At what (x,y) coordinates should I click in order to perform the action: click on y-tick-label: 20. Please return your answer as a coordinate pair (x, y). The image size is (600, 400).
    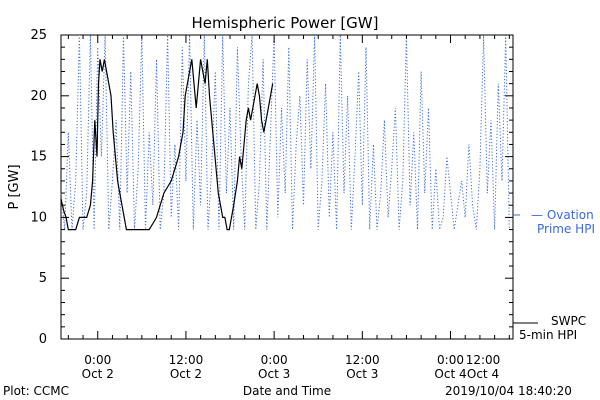
    Looking at the image, I should click on (38, 96).